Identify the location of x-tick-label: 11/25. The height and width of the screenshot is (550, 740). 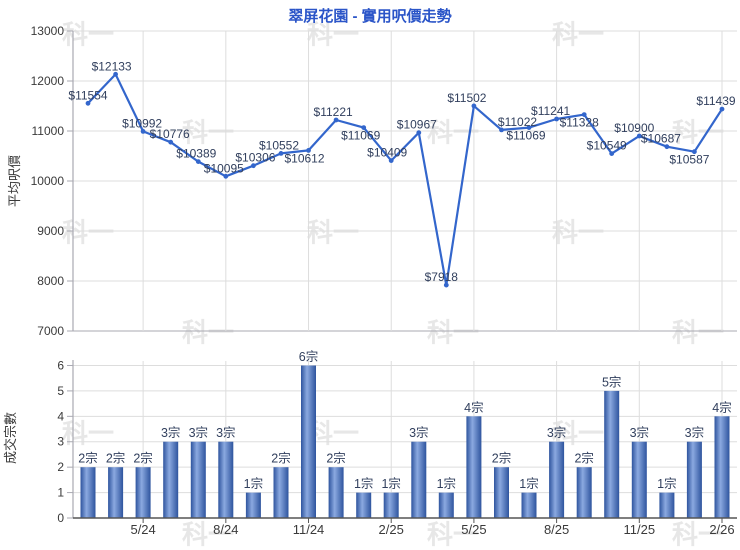
(640, 529).